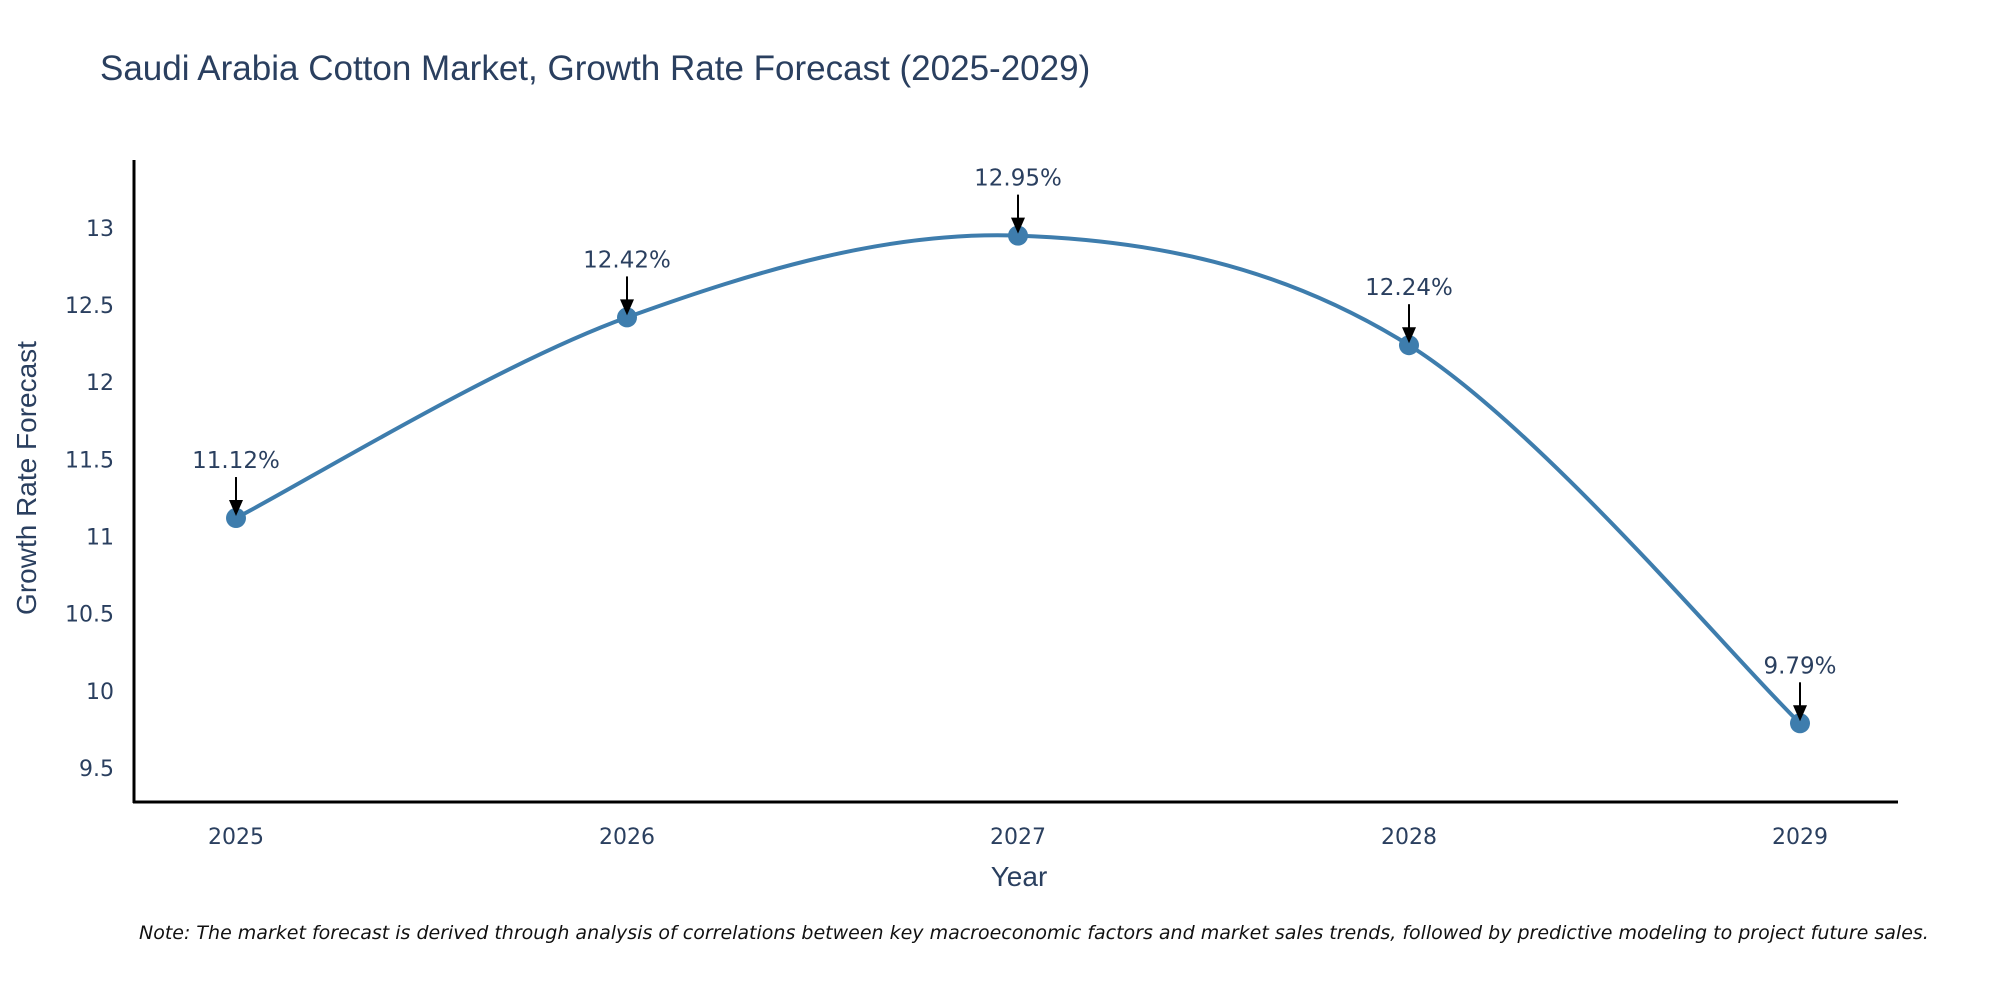 The height and width of the screenshot is (1000, 2000). What do you see at coordinates (100, 692) in the screenshot?
I see `y-tick-label: 10` at bounding box center [100, 692].